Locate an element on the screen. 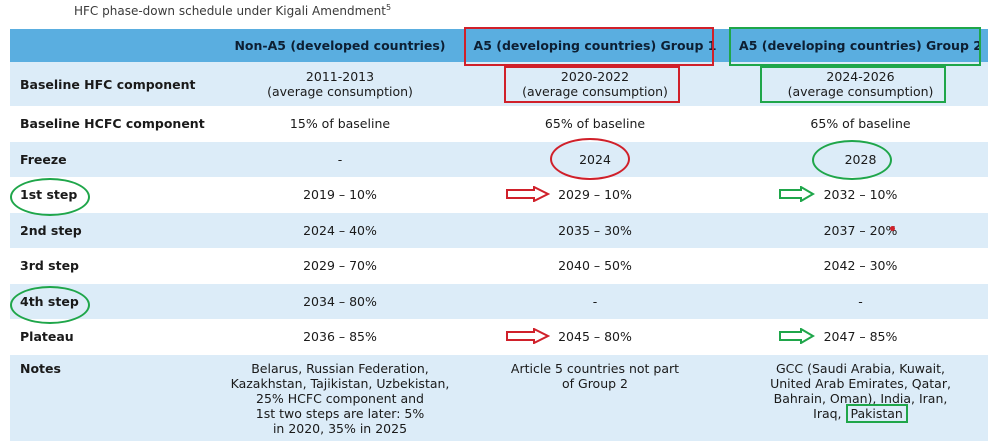  table-row: Freeze - 2024 2028 is located at coordinates (499, 159).